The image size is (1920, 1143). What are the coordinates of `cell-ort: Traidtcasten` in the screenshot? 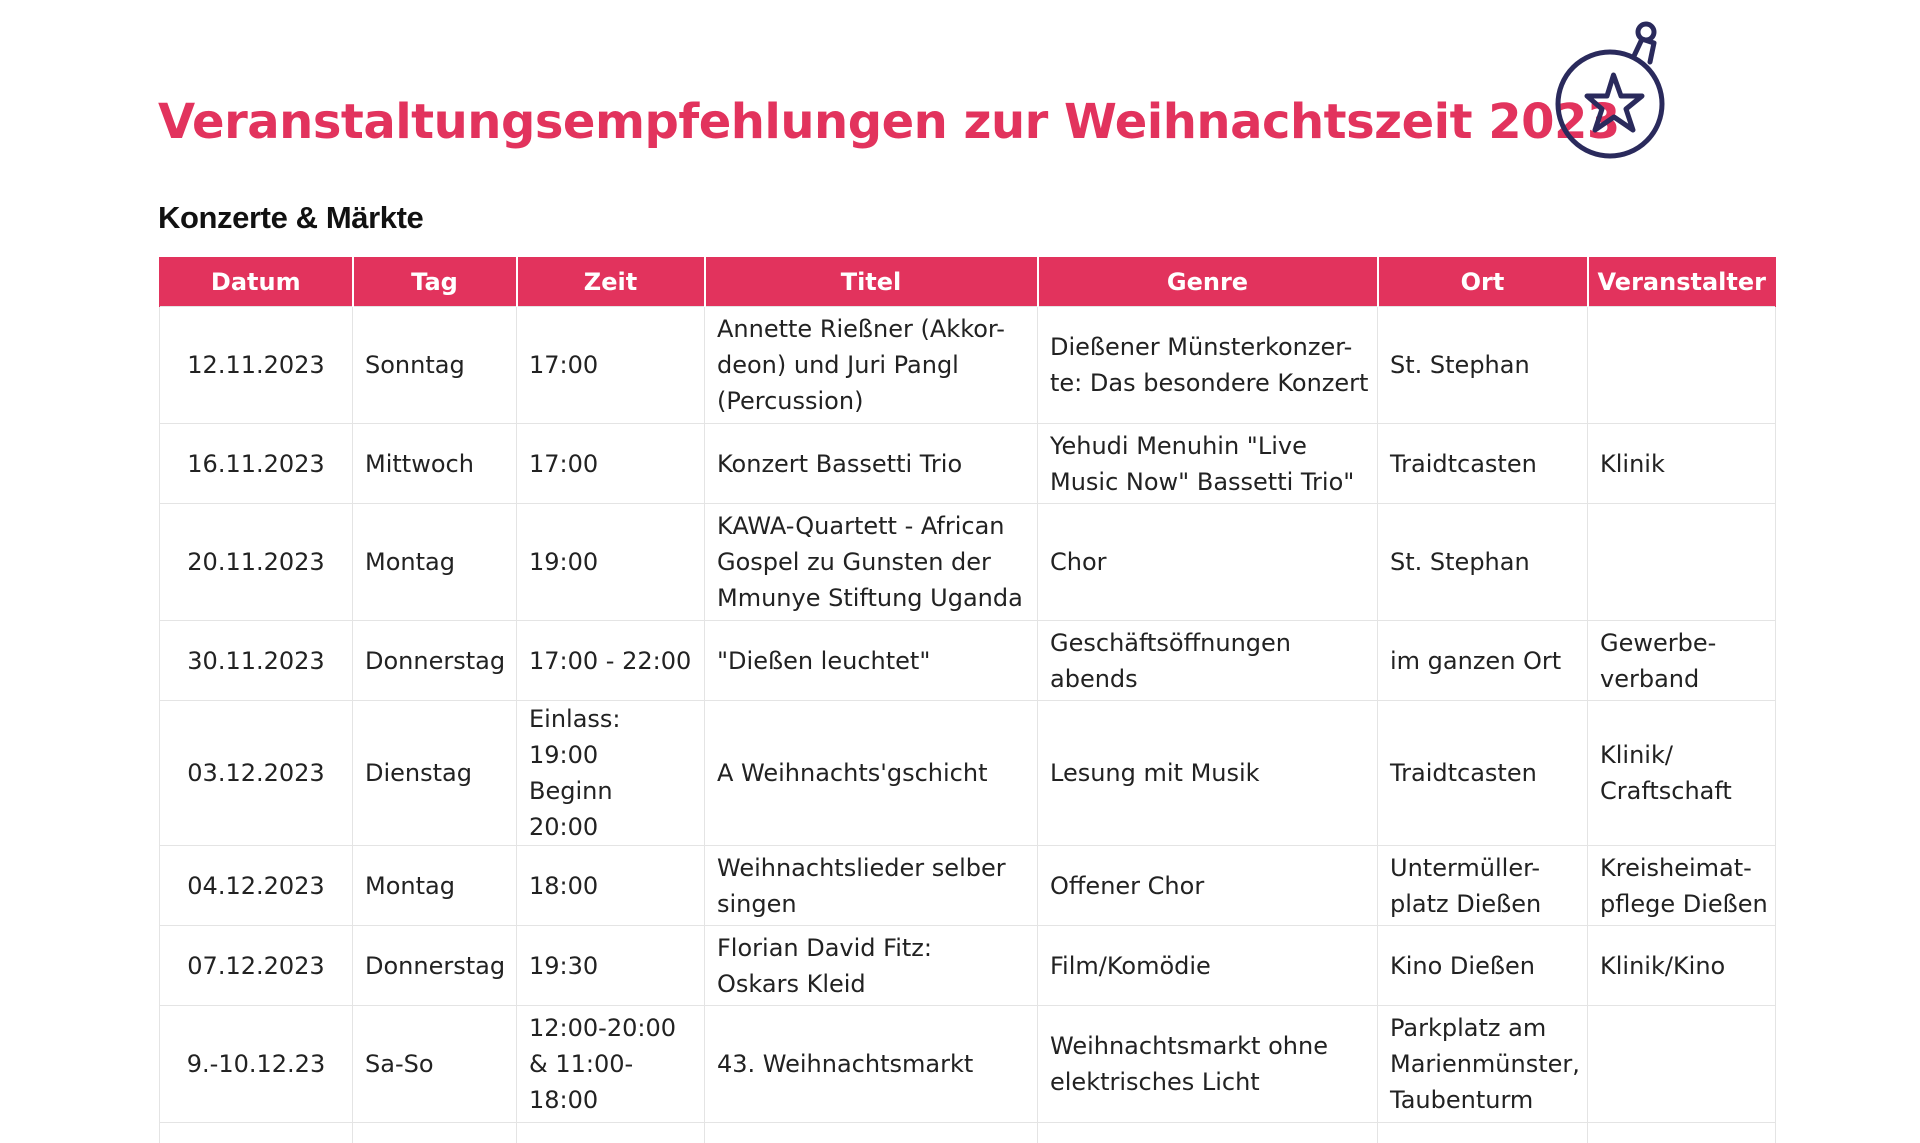 It's located at (1482, 463).